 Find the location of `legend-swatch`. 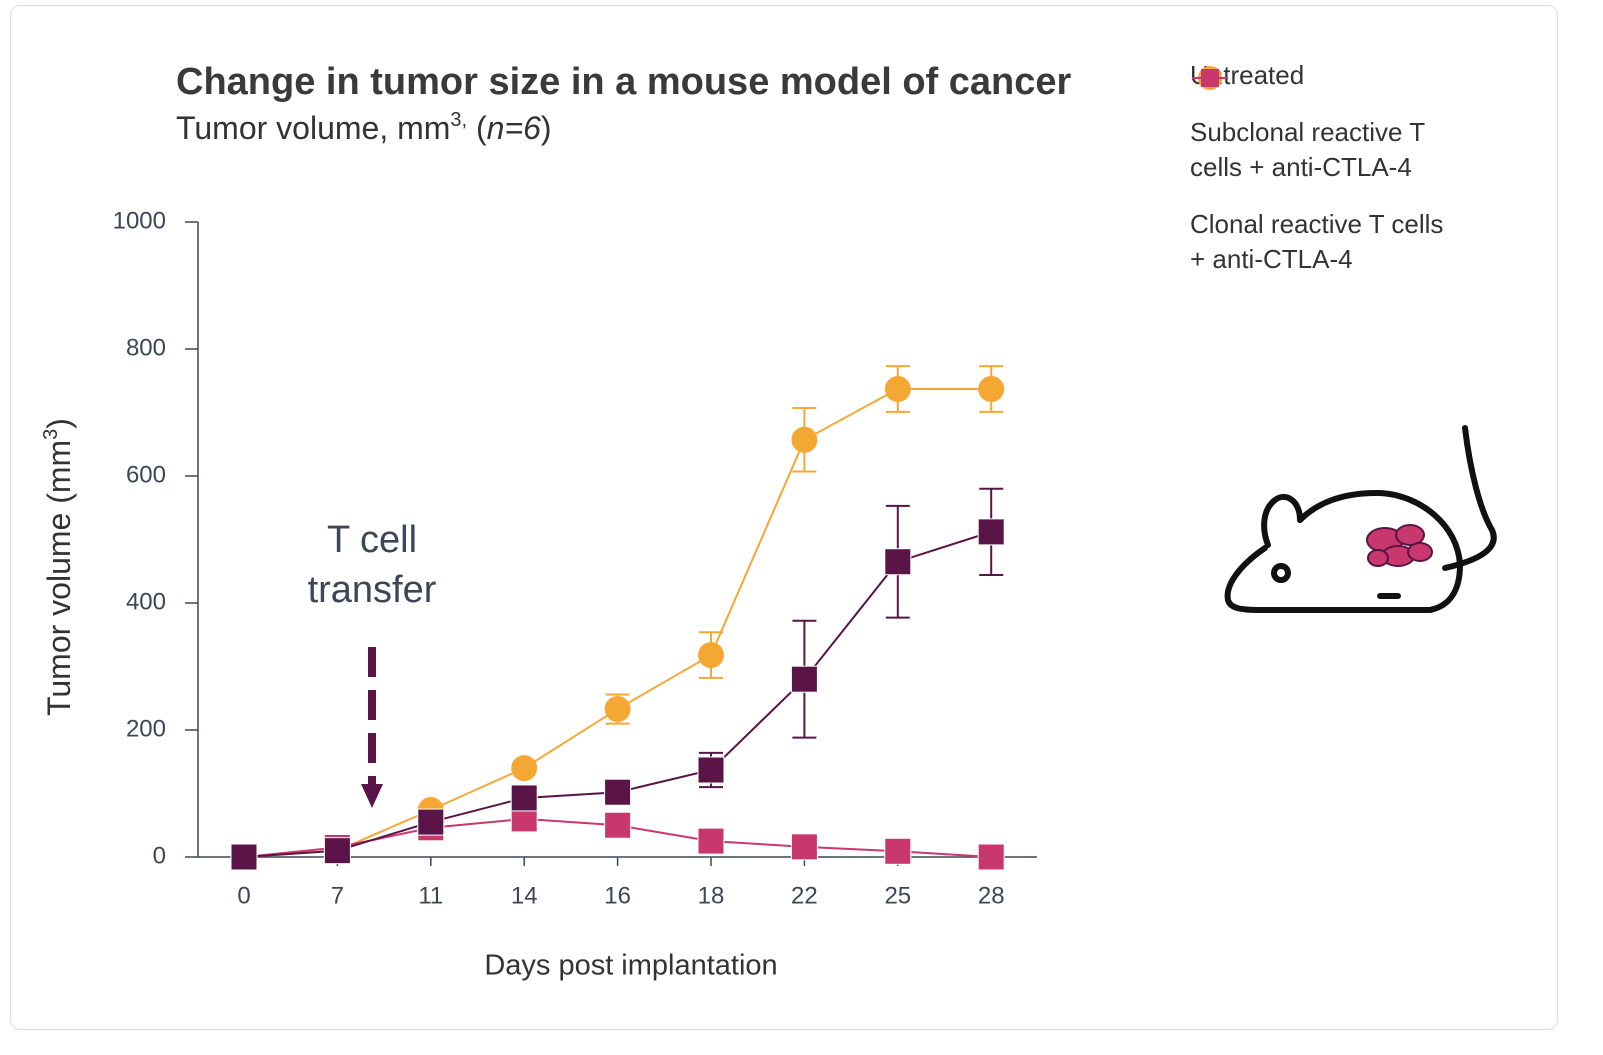

legend-swatch is located at coordinates (1210, 78).